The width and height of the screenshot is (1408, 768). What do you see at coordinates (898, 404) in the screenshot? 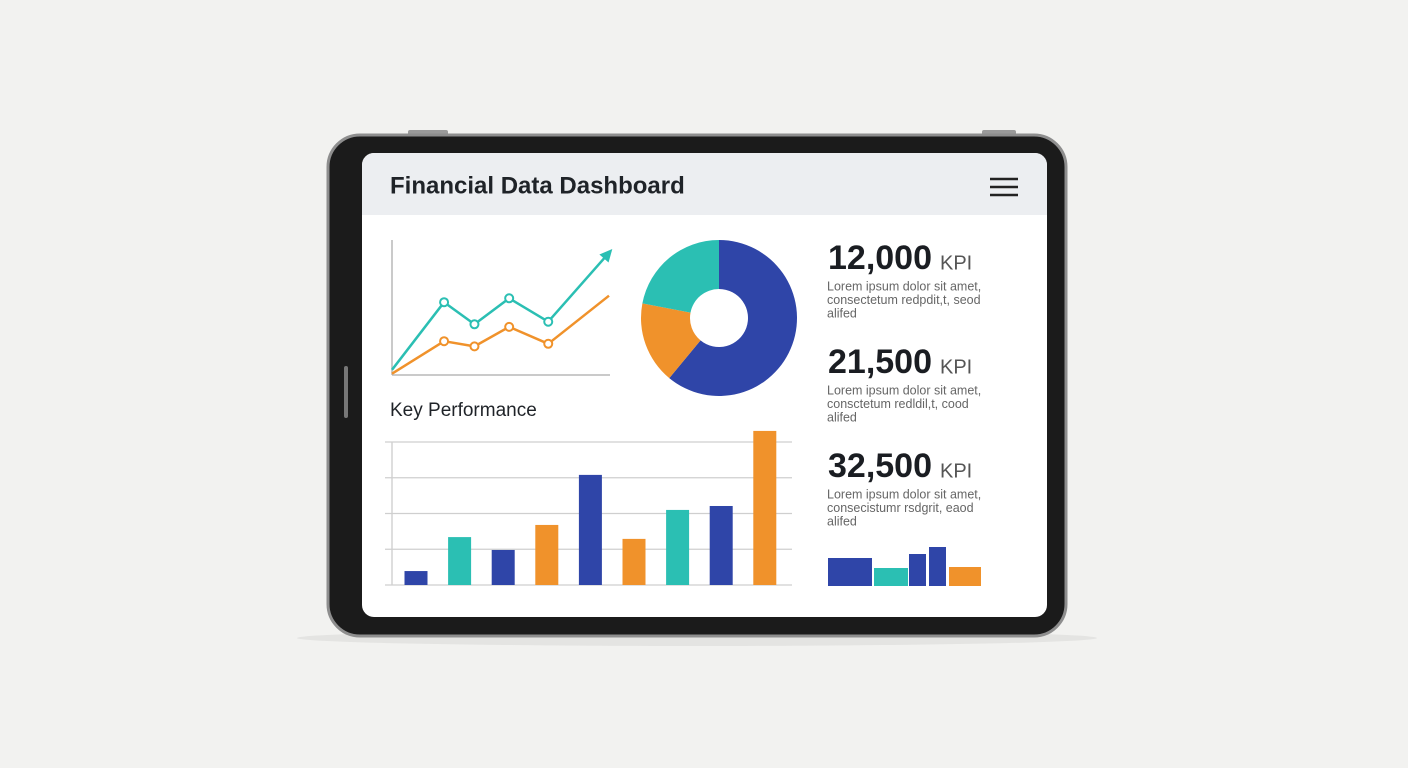
I see `kpi-description: consctetum redldil,t, cood` at bounding box center [898, 404].